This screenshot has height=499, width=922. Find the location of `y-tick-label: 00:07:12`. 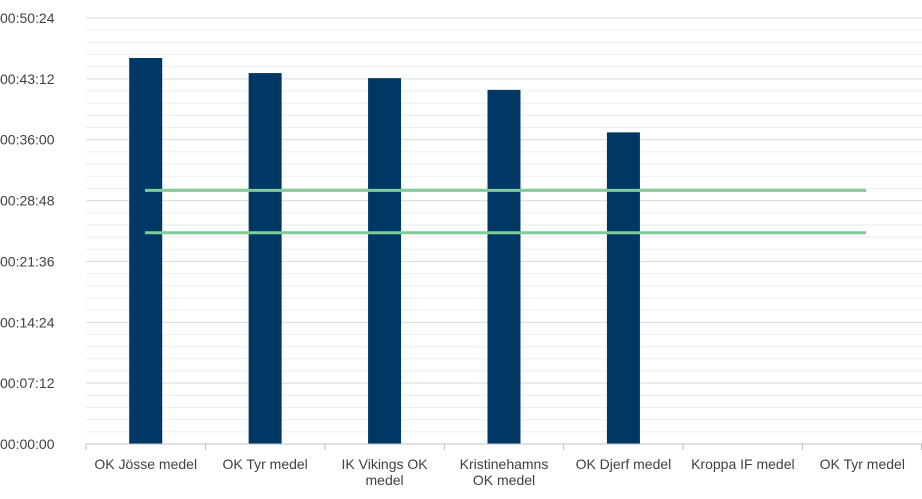

y-tick-label: 00:07:12 is located at coordinates (27, 383).